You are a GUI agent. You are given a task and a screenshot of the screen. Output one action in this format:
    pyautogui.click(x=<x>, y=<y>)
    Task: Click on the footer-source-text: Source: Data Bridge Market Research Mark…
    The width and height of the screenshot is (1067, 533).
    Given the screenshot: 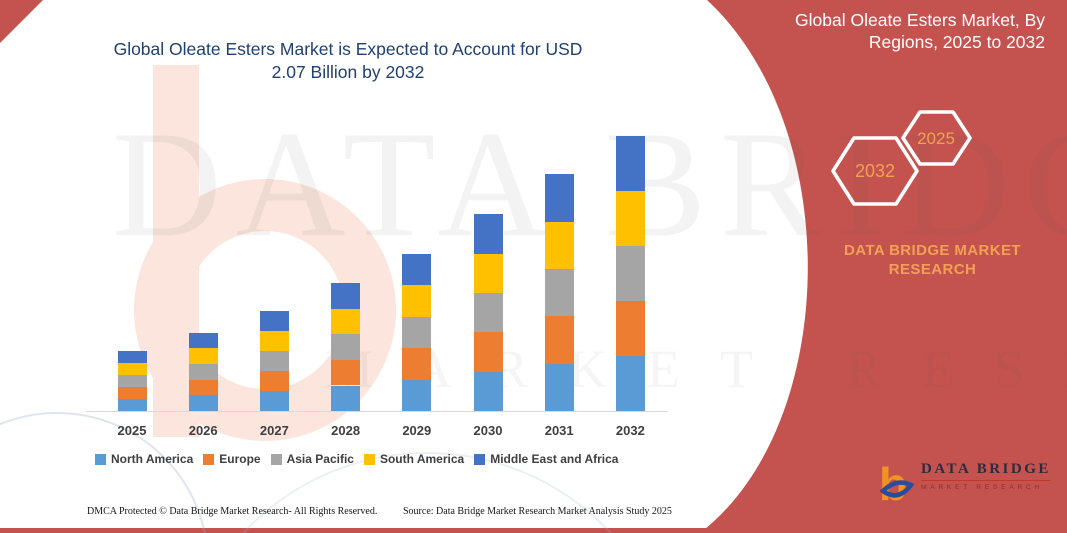 What is the action you would take?
    pyautogui.click(x=537, y=511)
    